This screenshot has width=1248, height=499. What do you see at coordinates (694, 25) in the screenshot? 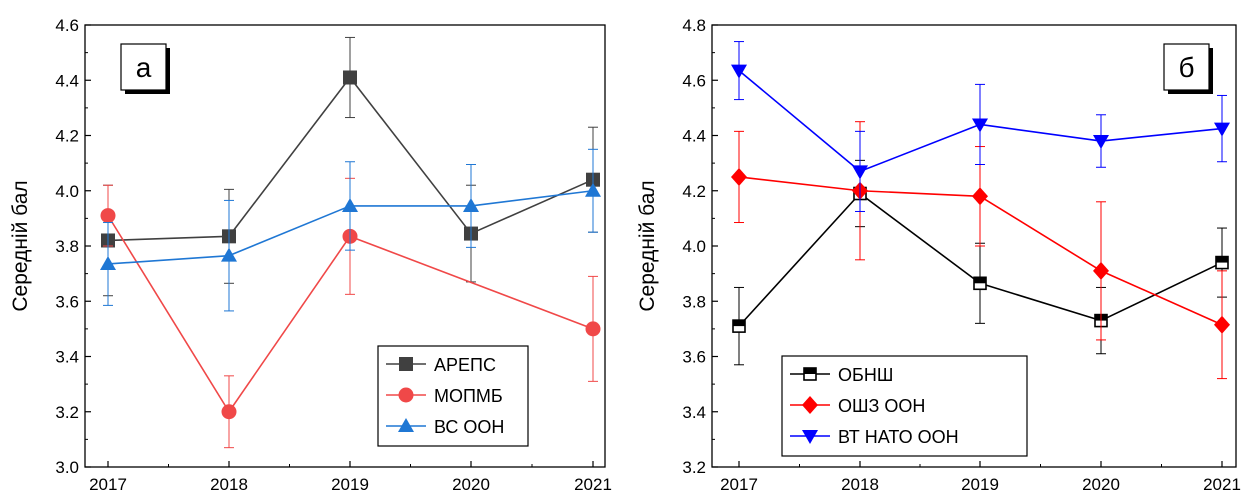
I see `y-tick-label: 4.8` at bounding box center [694, 25].